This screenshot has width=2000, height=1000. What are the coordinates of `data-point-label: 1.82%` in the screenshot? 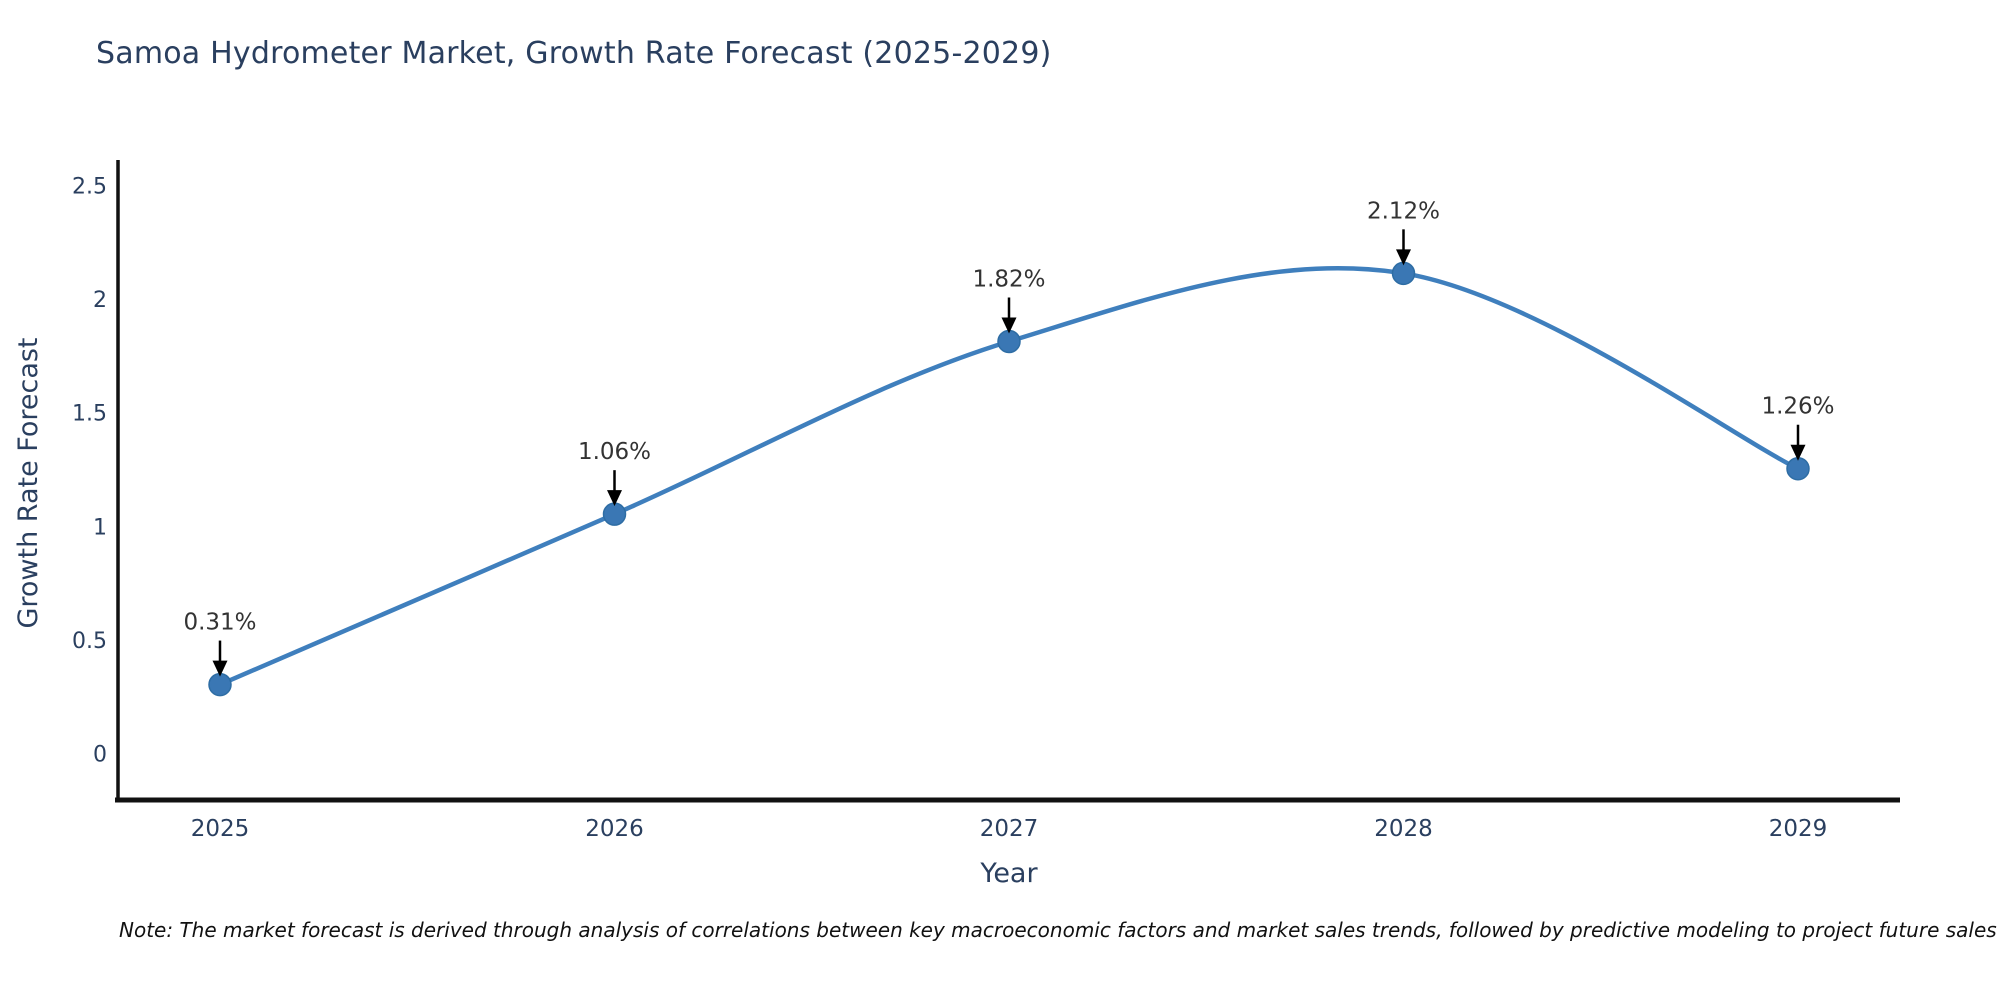 It's located at (1008, 279).